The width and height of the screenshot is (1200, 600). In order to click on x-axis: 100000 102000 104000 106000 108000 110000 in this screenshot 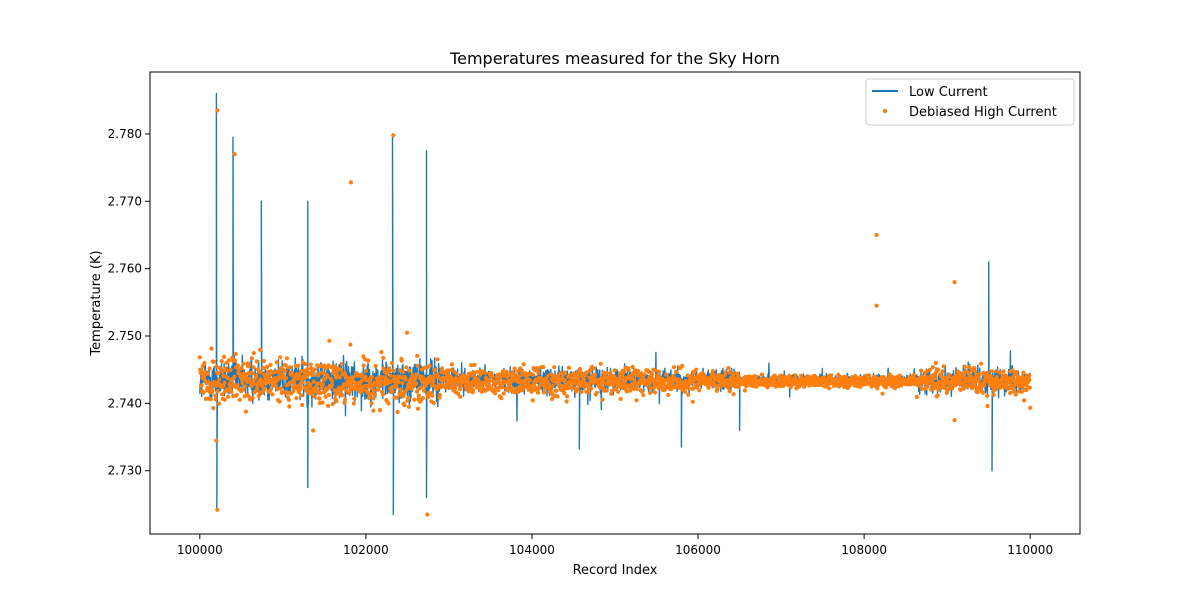, I will do `click(615, 545)`.